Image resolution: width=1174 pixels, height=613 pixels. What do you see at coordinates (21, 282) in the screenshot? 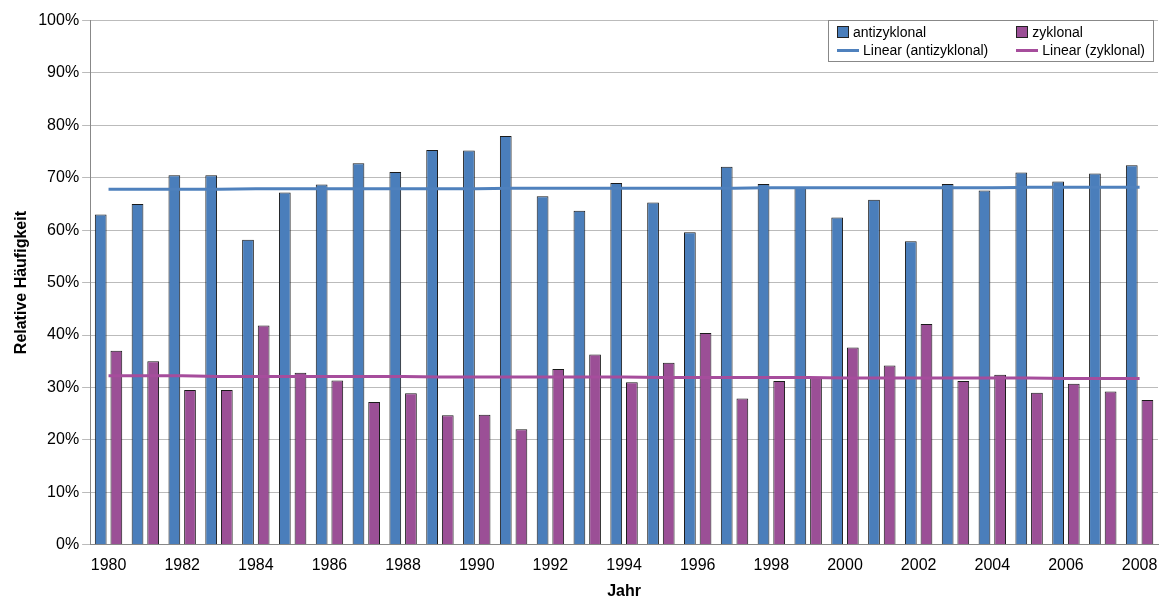
I see `y-axis-title: Relative Häufigkeit` at bounding box center [21, 282].